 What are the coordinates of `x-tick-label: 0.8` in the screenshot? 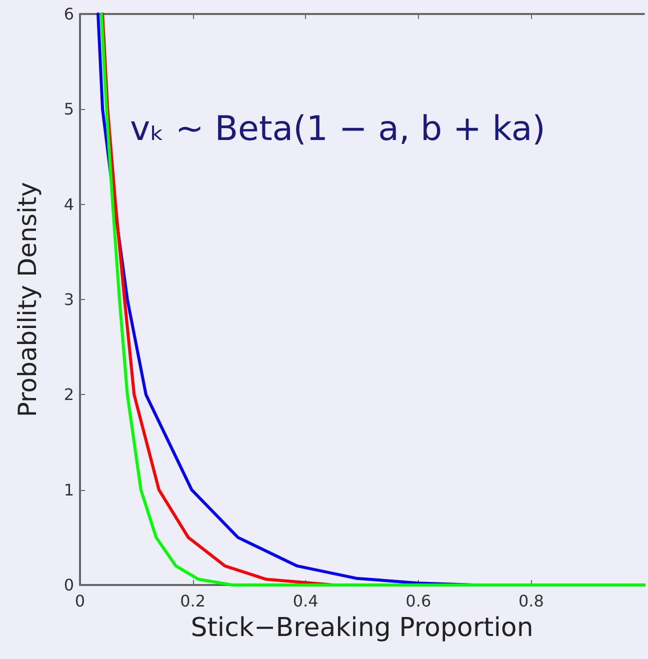 It's located at (531, 601).